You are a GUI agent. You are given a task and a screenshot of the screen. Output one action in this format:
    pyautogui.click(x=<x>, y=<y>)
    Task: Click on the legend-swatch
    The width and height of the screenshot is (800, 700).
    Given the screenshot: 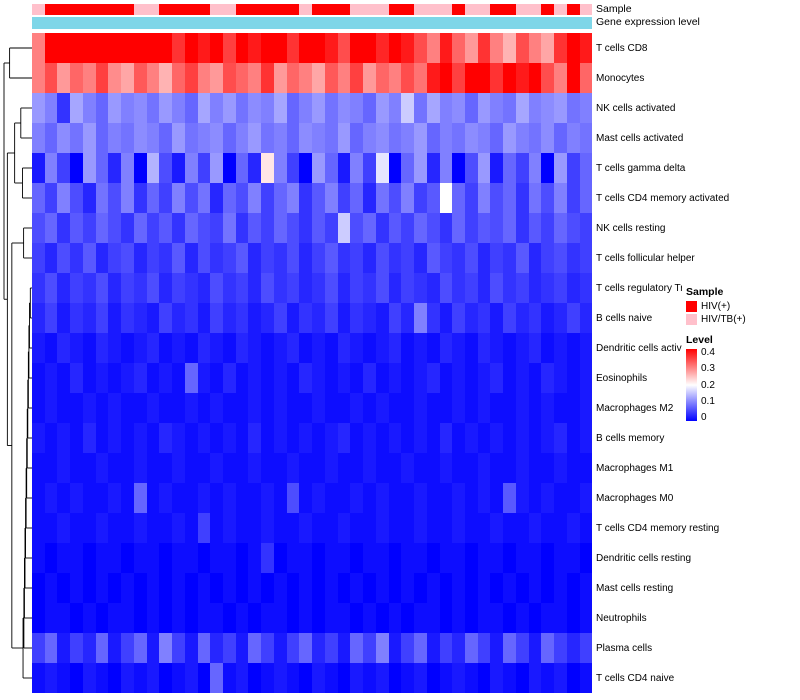 What is the action you would take?
    pyautogui.click(x=691, y=306)
    